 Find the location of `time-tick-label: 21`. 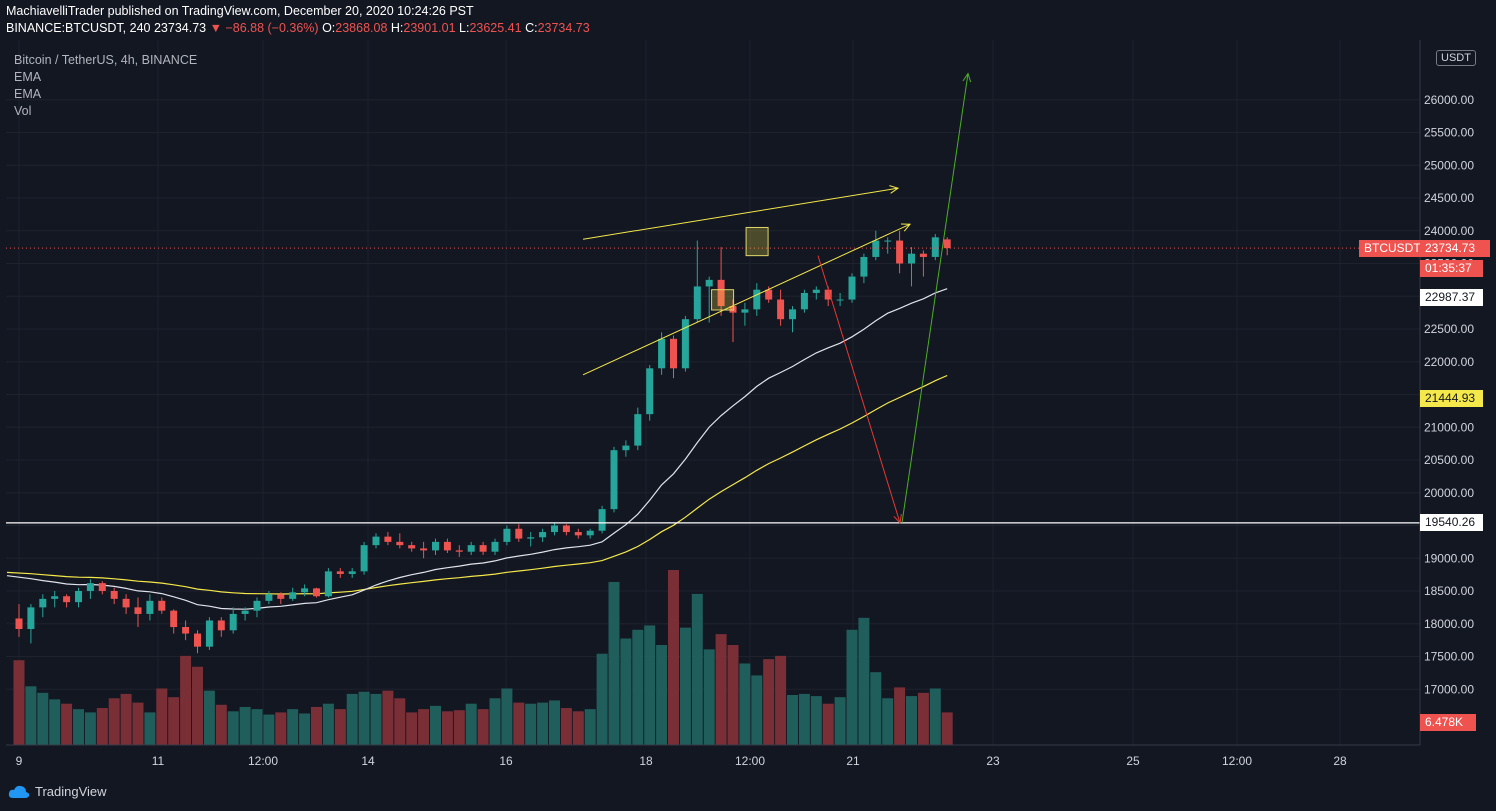

time-tick-label: 21 is located at coordinates (853, 761).